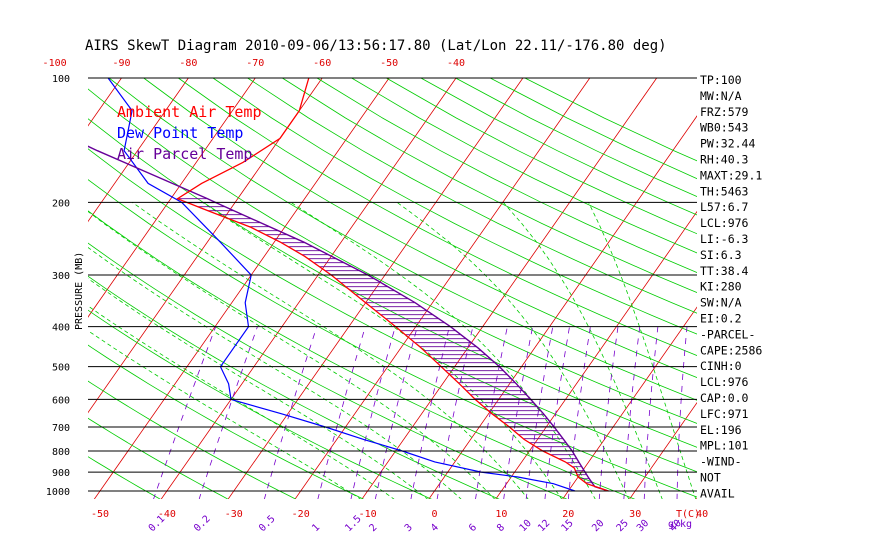 The height and width of the screenshot is (560, 870). I want to click on index-item: SW:N/A, so click(721, 303).